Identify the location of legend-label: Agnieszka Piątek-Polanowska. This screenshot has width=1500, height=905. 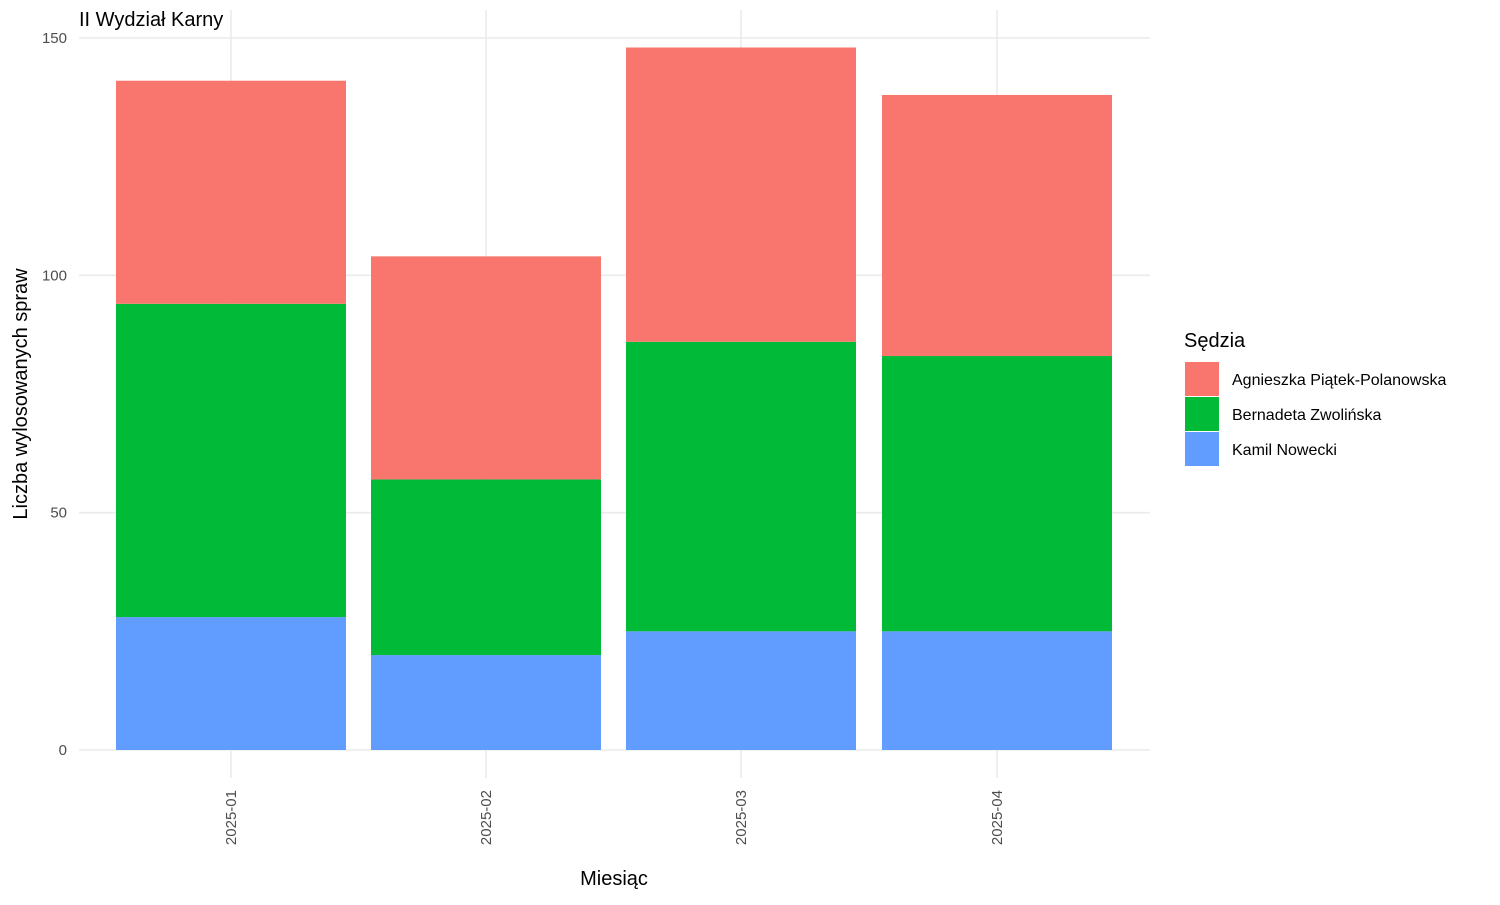
(1339, 380).